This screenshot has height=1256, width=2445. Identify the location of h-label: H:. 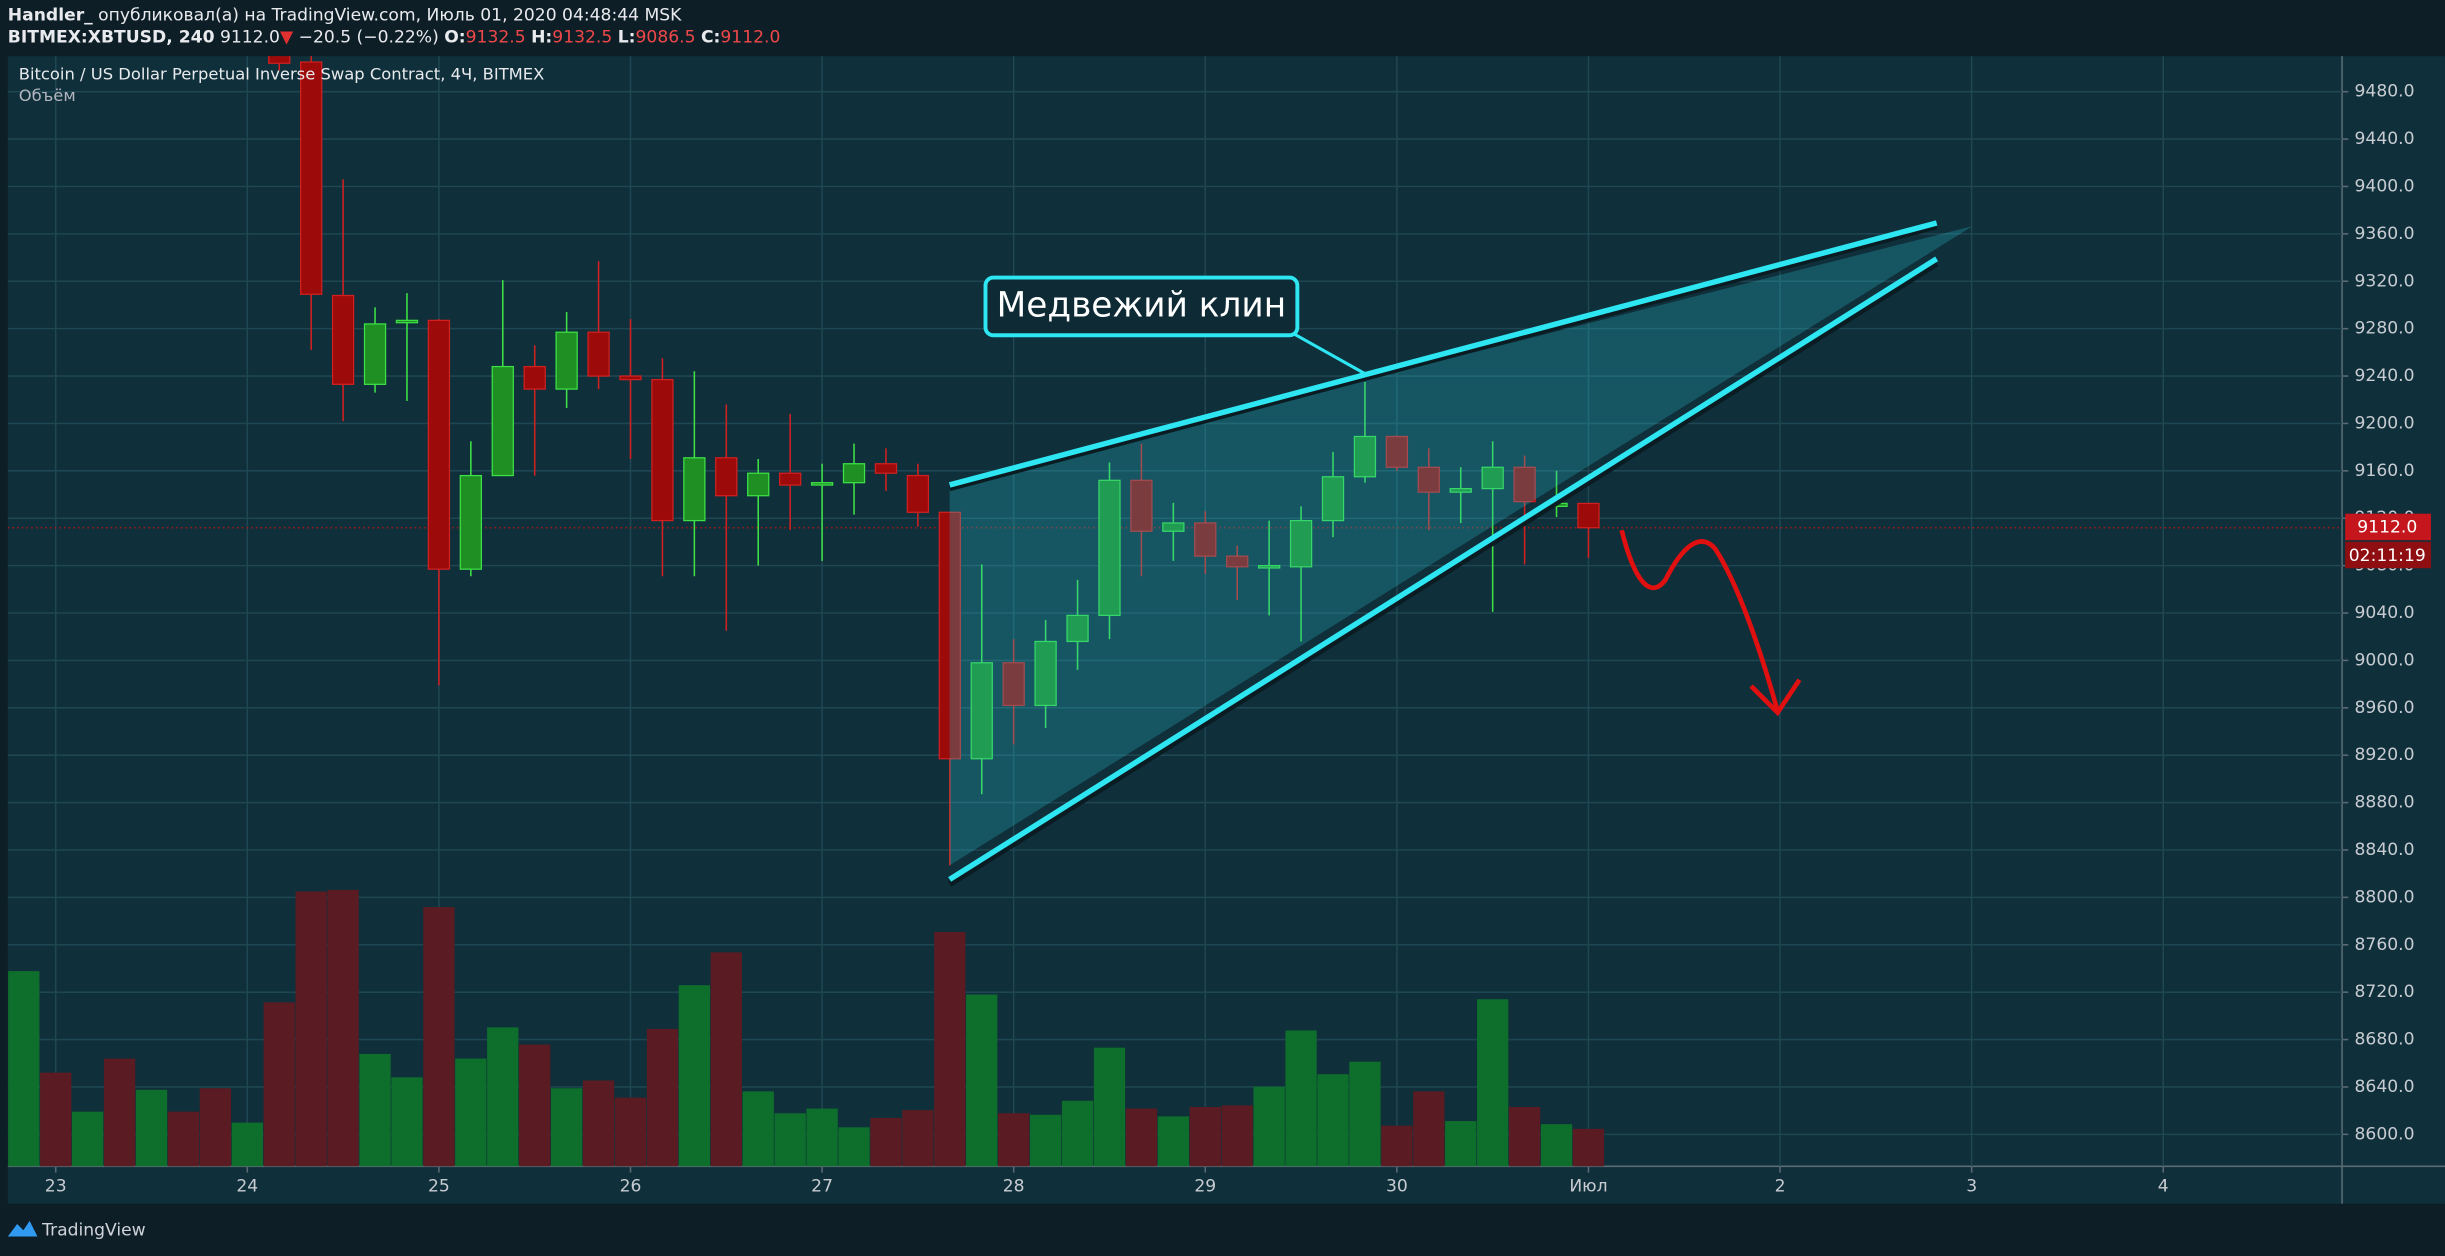
(541, 37).